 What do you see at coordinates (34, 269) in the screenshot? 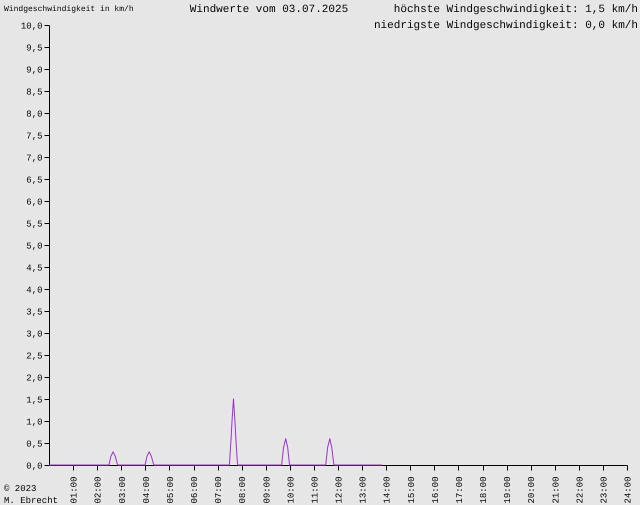
I see `y-tick-label: 4,5` at bounding box center [34, 269].